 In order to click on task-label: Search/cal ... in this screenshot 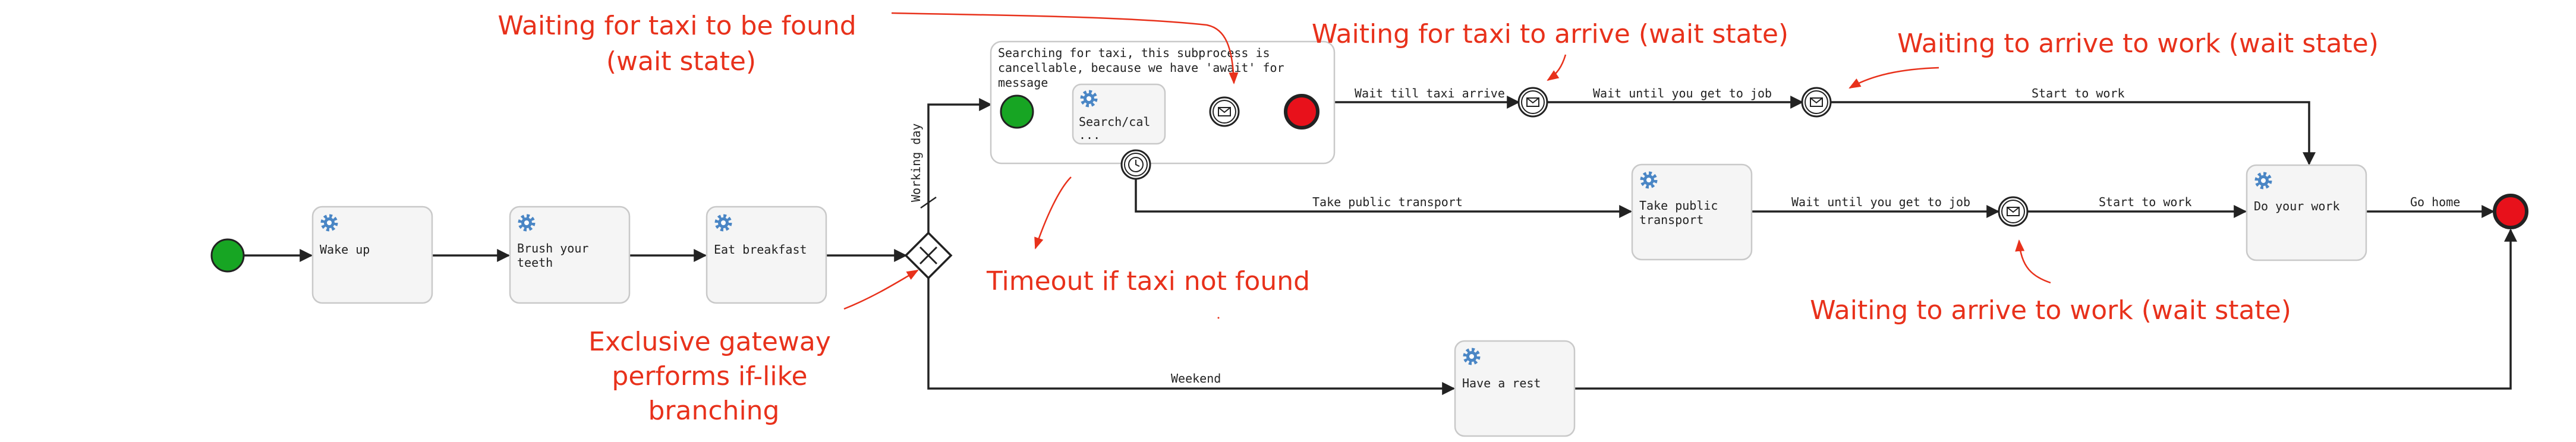, I will do `click(1118, 128)`.